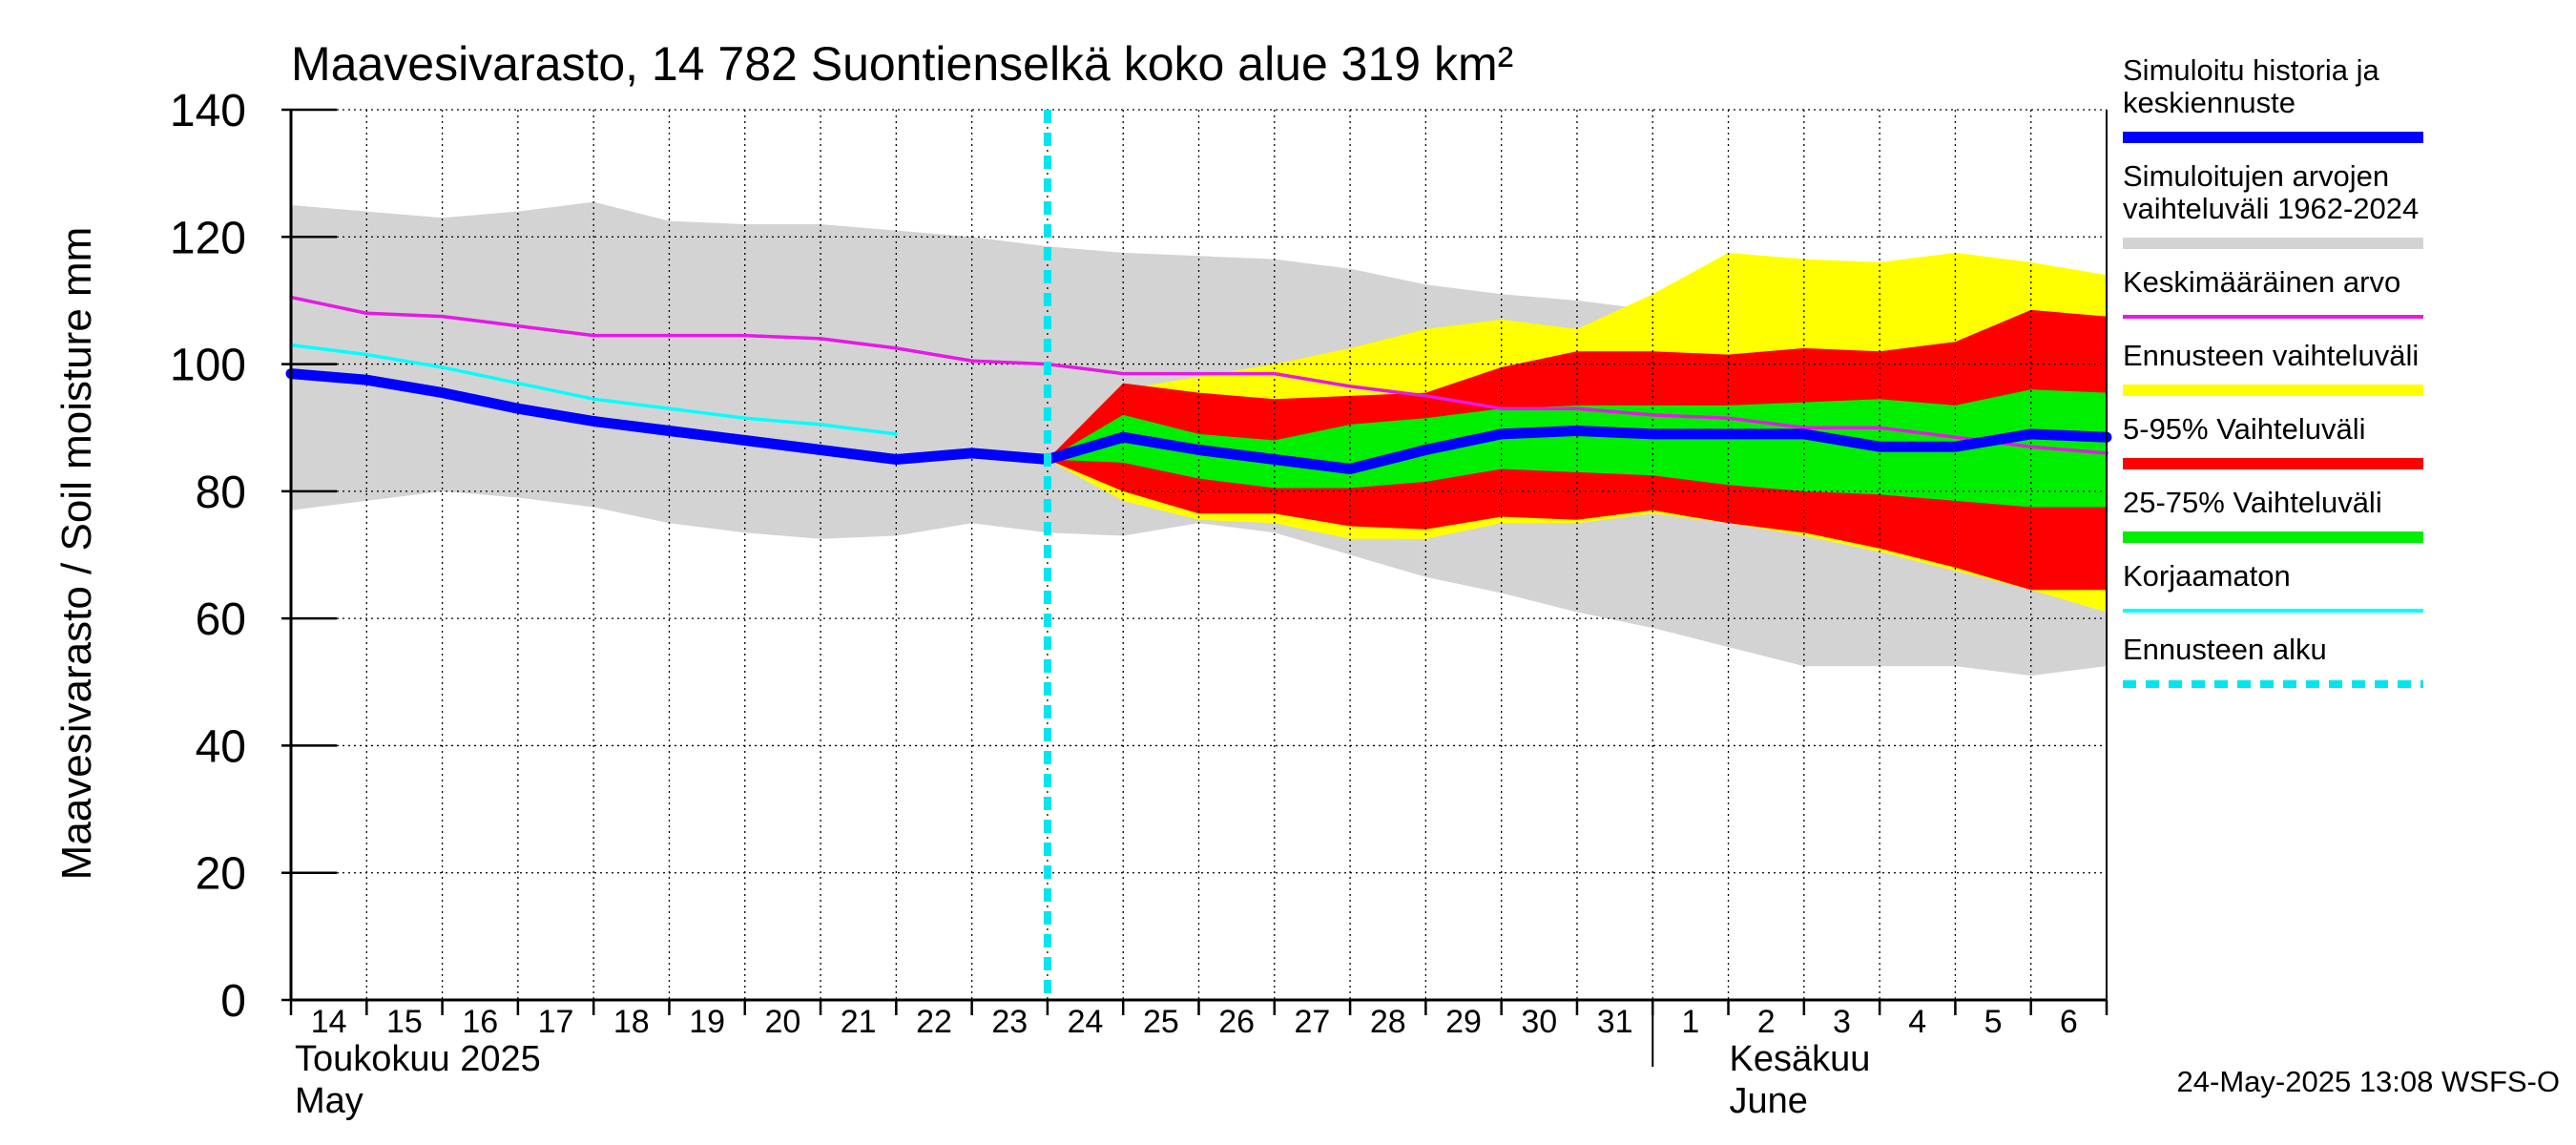 The width and height of the screenshot is (2576, 1145). I want to click on x-tick-label: 31, so click(1615, 1022).